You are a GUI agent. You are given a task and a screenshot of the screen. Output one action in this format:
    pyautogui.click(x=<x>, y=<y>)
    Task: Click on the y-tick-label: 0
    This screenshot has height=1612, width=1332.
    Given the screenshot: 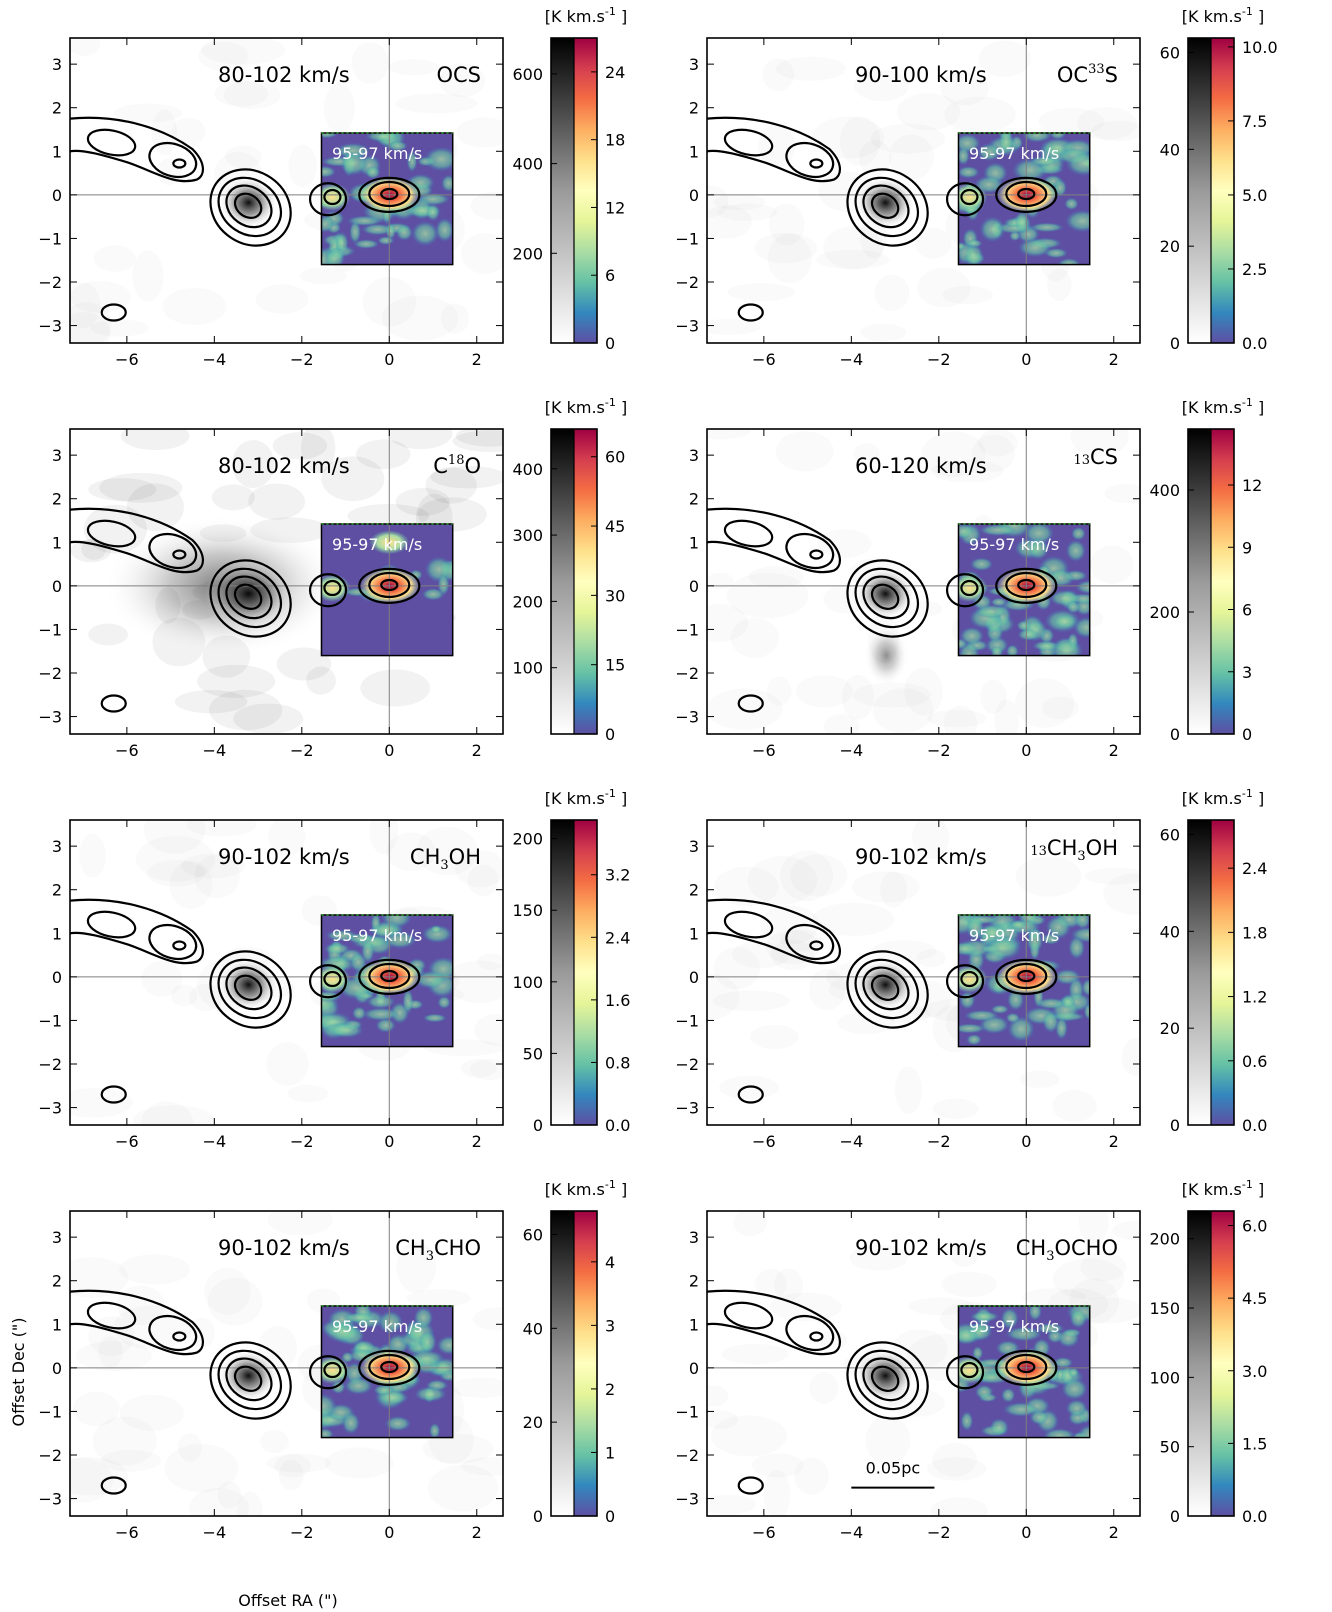 What is the action you would take?
    pyautogui.click(x=57, y=977)
    